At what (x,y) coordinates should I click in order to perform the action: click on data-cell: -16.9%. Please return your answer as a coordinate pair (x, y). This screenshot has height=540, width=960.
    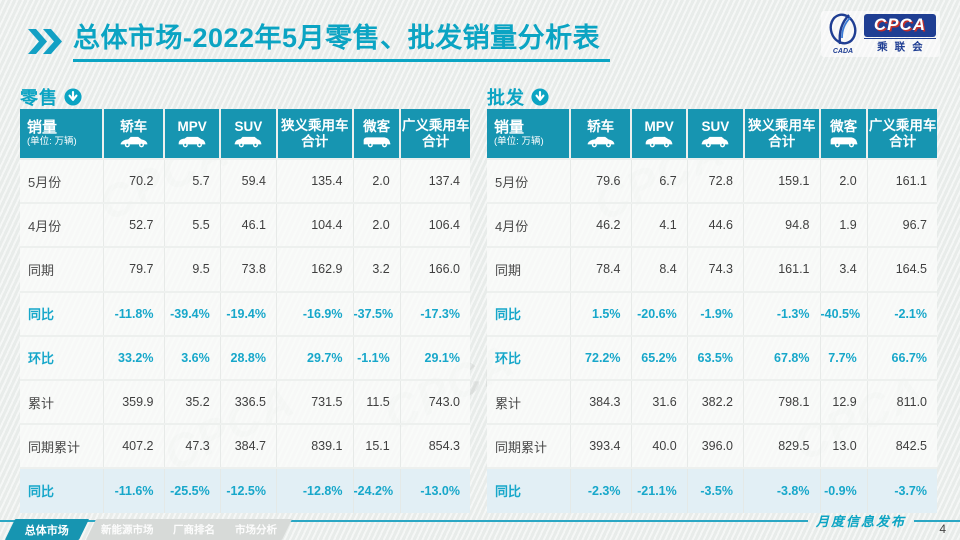
    Looking at the image, I should click on (314, 313).